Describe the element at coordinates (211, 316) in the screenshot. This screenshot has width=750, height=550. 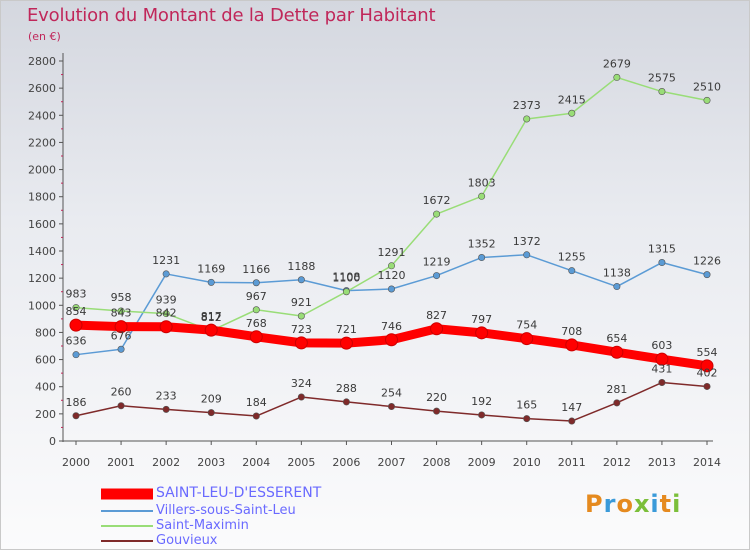
I see `data-label-saint-leu-d-esserent: 817` at that location.